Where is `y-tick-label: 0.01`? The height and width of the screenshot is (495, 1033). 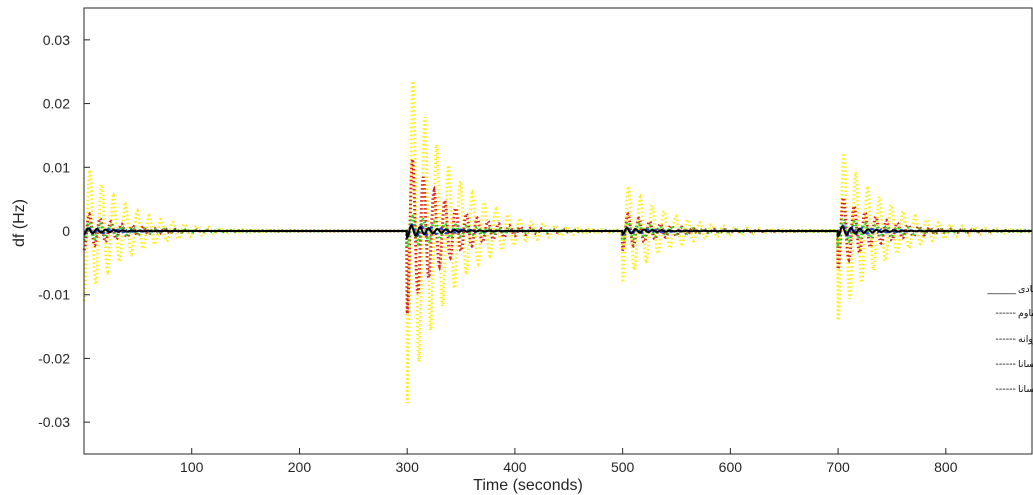
y-tick-label: 0.01 is located at coordinates (56, 167).